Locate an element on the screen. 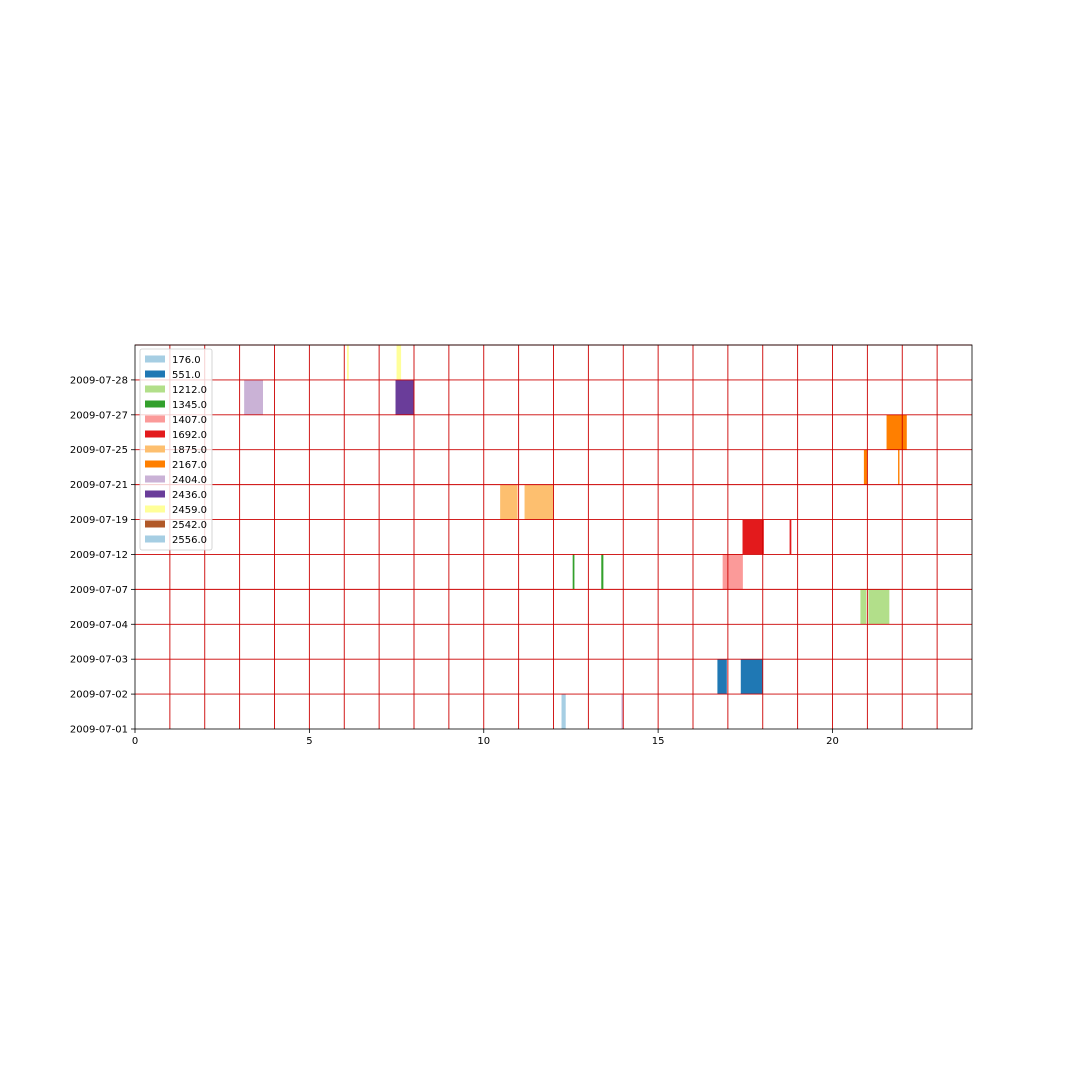 The width and height of the screenshot is (1080, 1080). y-tick-label: 2009-07-28 is located at coordinates (99, 380).